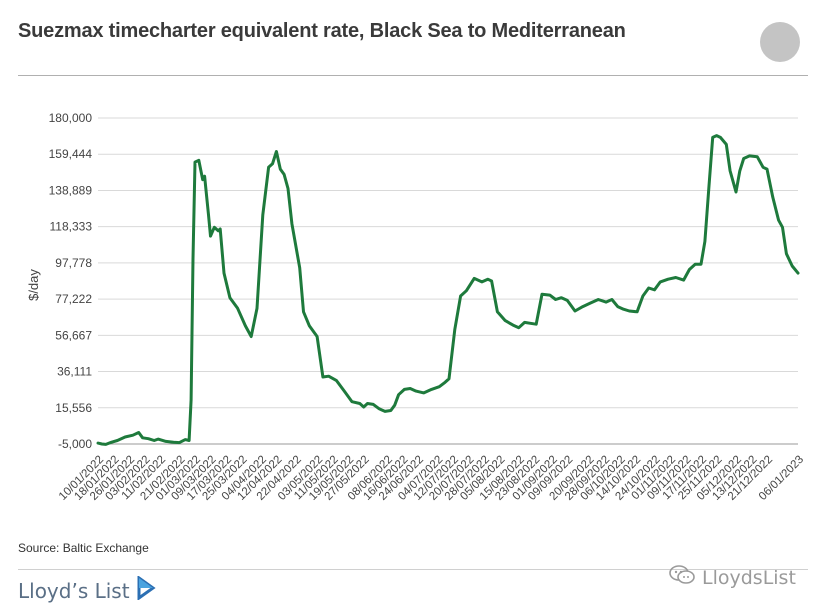  Describe the element at coordinates (413, 75) in the screenshot. I see `header-divider` at that location.